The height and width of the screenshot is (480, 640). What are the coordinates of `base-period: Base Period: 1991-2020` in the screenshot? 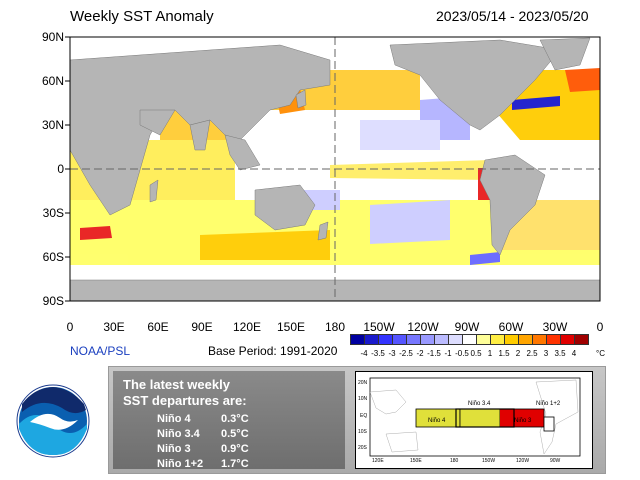 It's located at (273, 351).